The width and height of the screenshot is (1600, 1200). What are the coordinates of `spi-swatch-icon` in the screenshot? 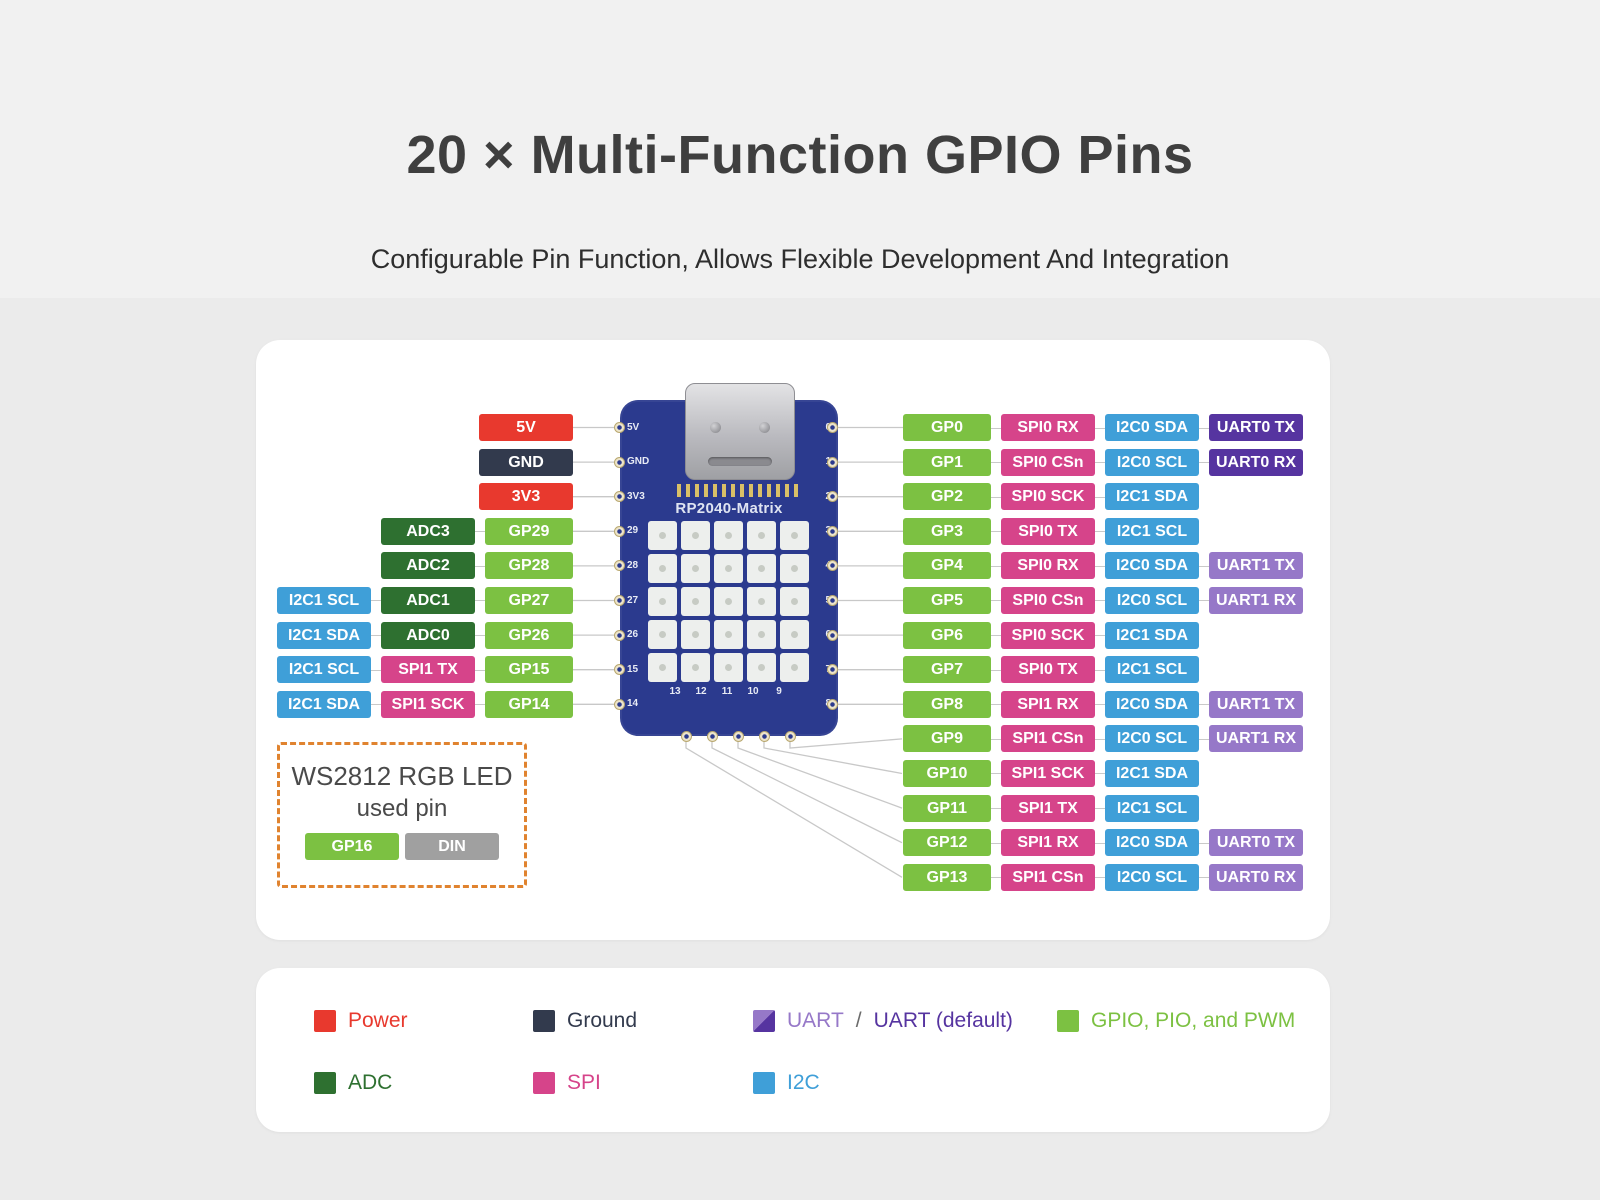 It's located at (544, 1083).